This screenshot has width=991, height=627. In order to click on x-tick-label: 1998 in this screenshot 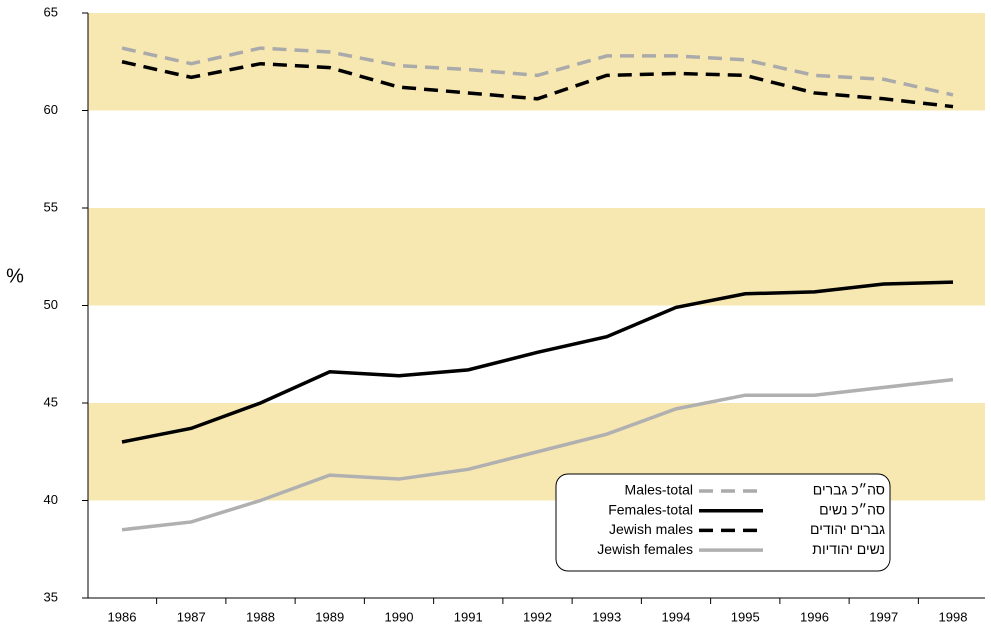, I will do `click(953, 616)`.